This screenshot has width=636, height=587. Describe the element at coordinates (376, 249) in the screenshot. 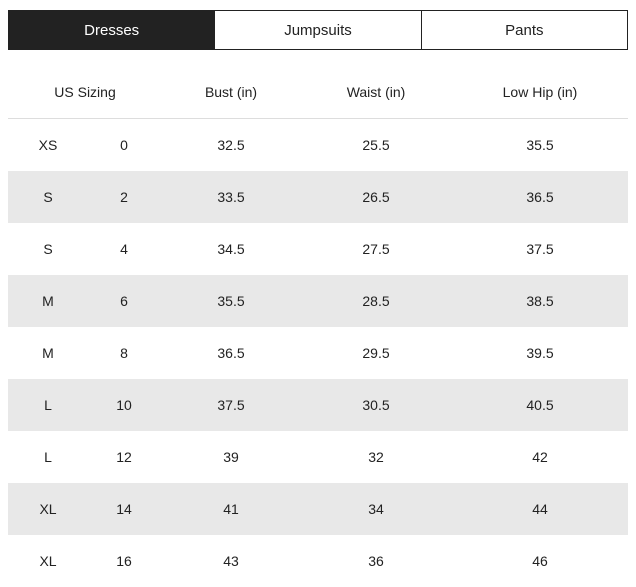

I see `table-cell: 27.5` at that location.